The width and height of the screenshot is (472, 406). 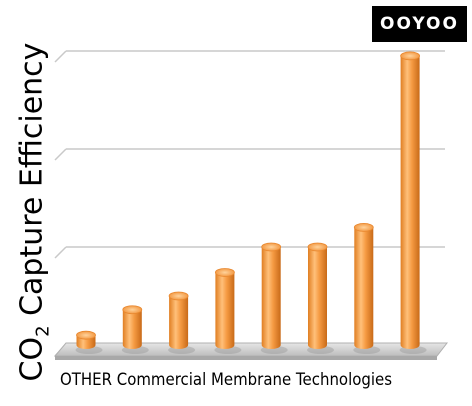 I want to click on y-axis-label-main: CO, so click(x=32, y=359).